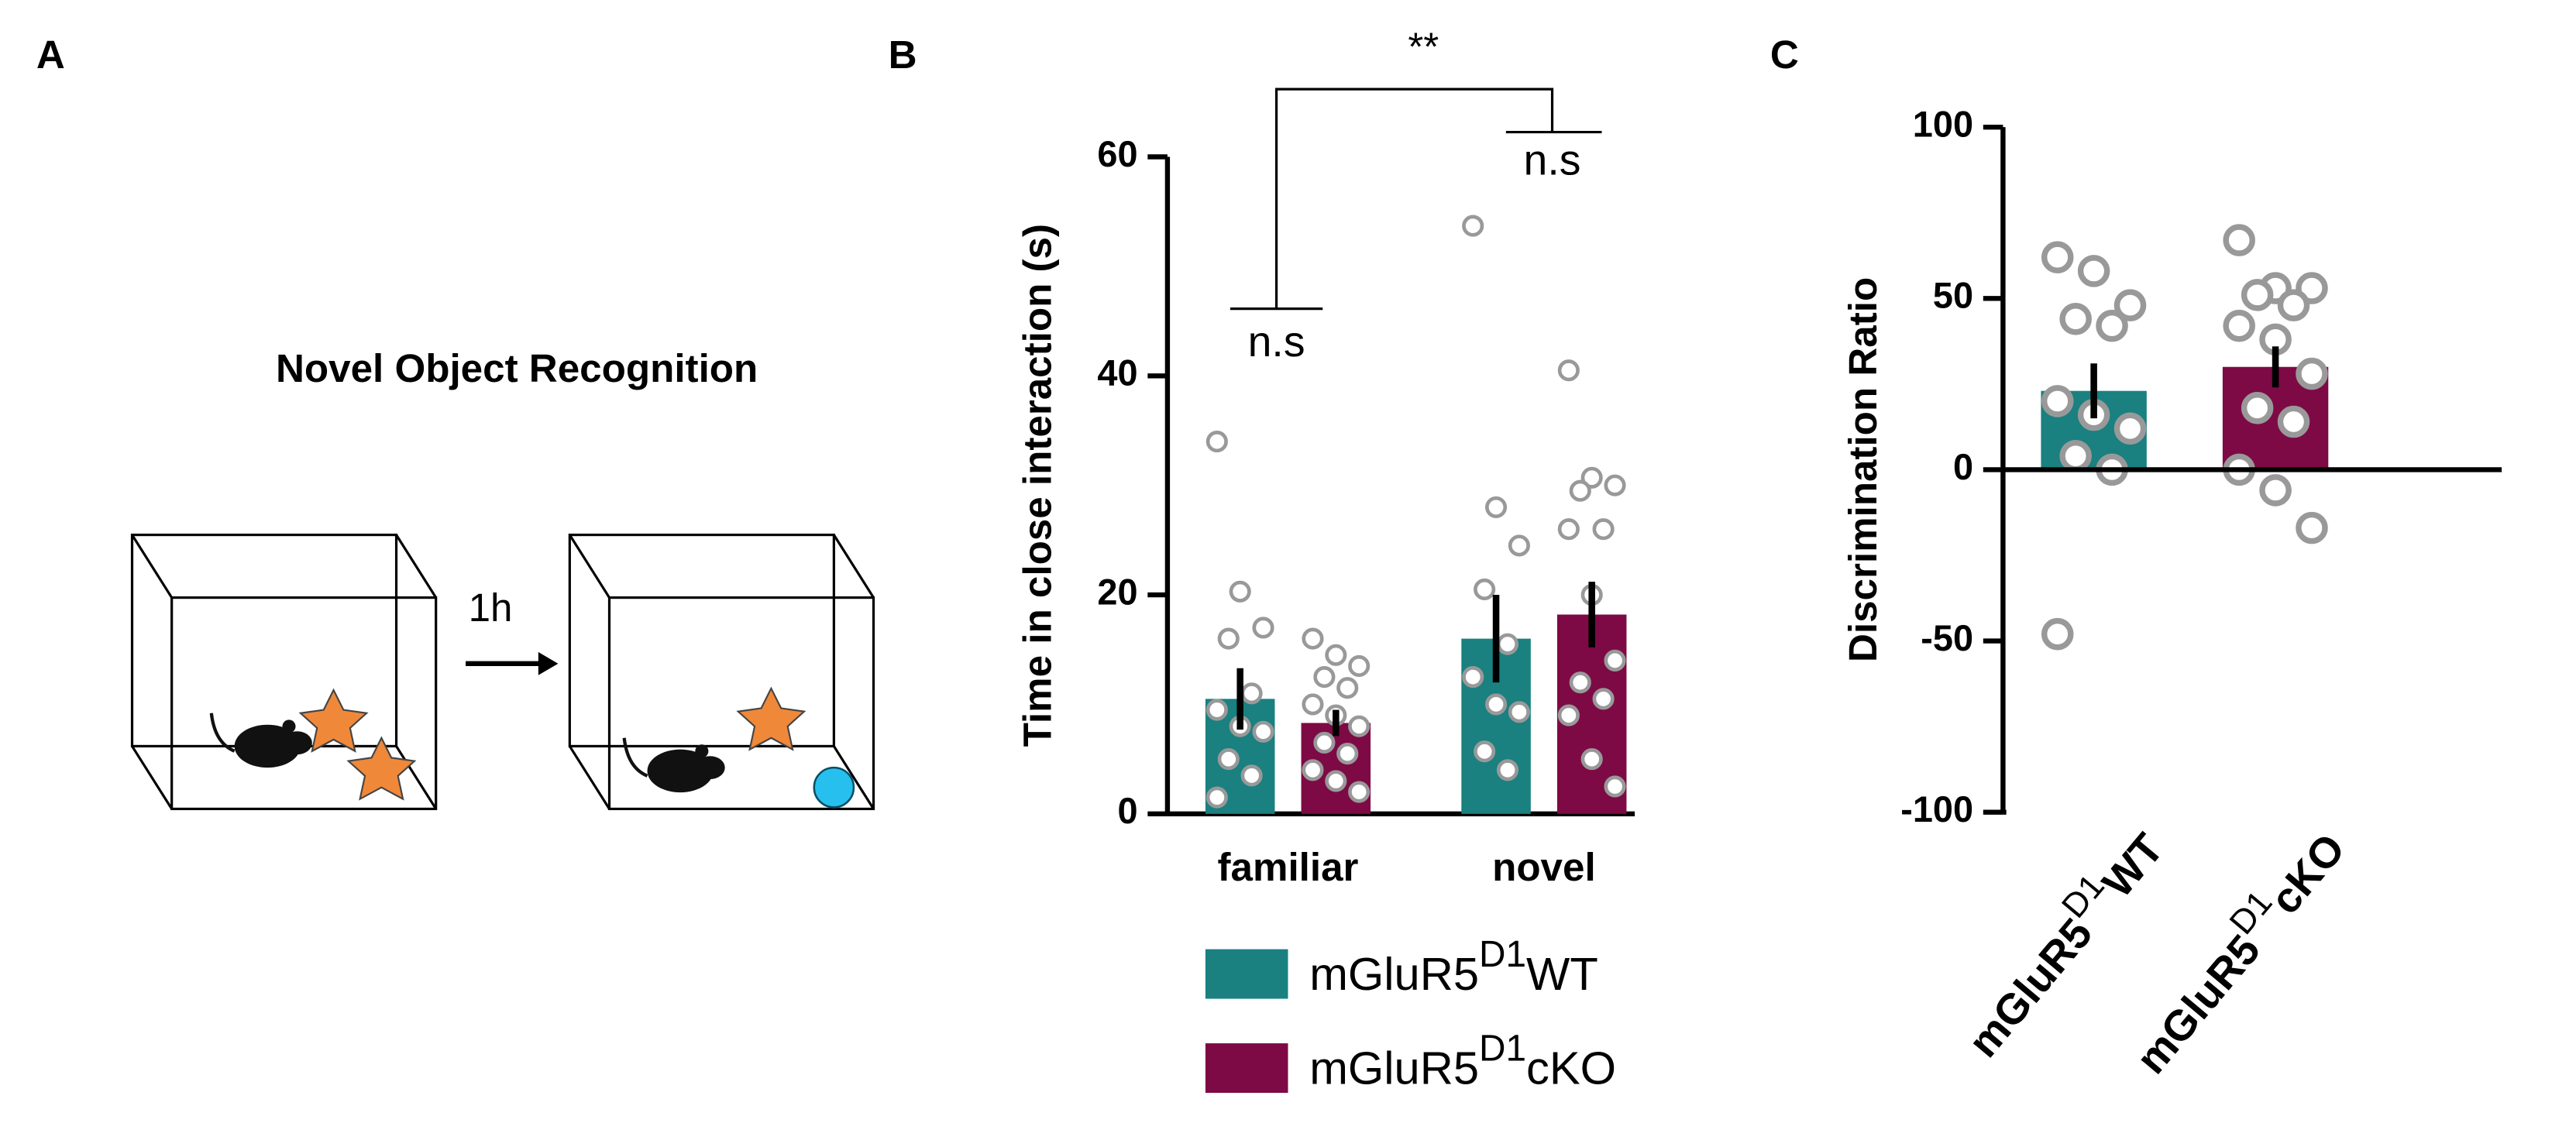 The image size is (2576, 1130). Describe the element at coordinates (1127, 811) in the screenshot. I see `y-tick-label: 0` at that location.